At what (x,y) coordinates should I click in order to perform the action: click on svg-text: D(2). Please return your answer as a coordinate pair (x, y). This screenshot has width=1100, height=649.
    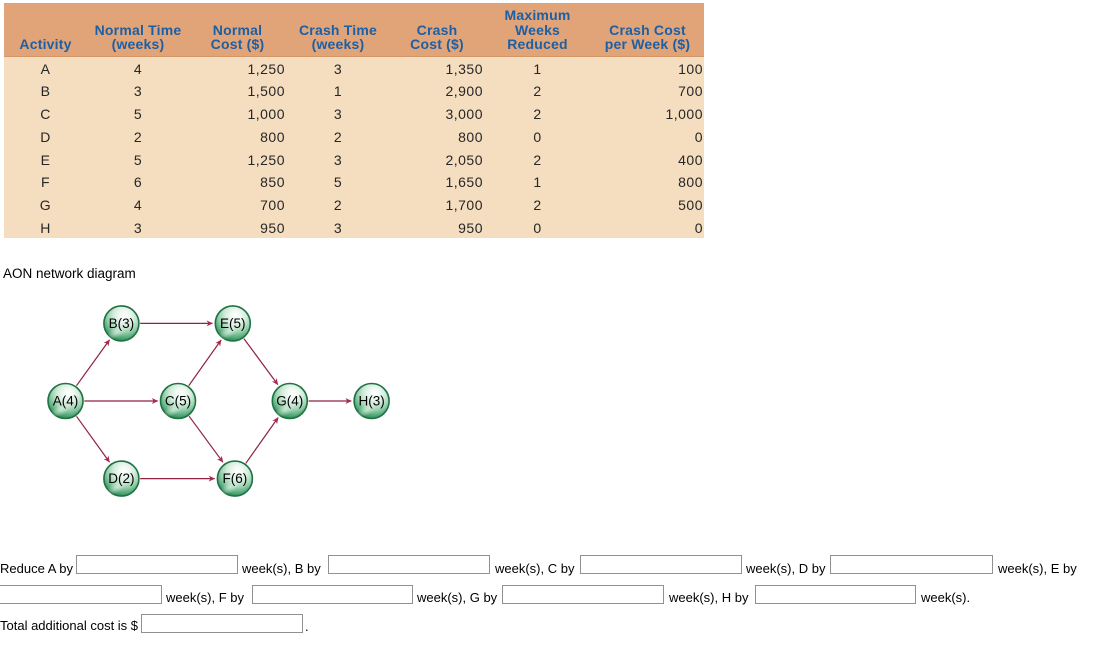
    Looking at the image, I should click on (121, 478).